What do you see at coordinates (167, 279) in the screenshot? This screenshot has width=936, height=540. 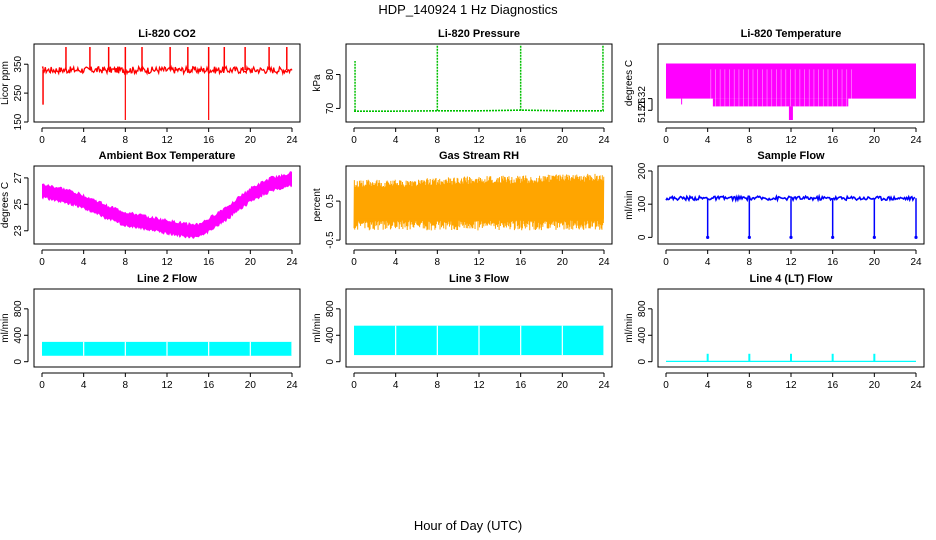 I see `chart-title: Line 2 Flow` at bounding box center [167, 279].